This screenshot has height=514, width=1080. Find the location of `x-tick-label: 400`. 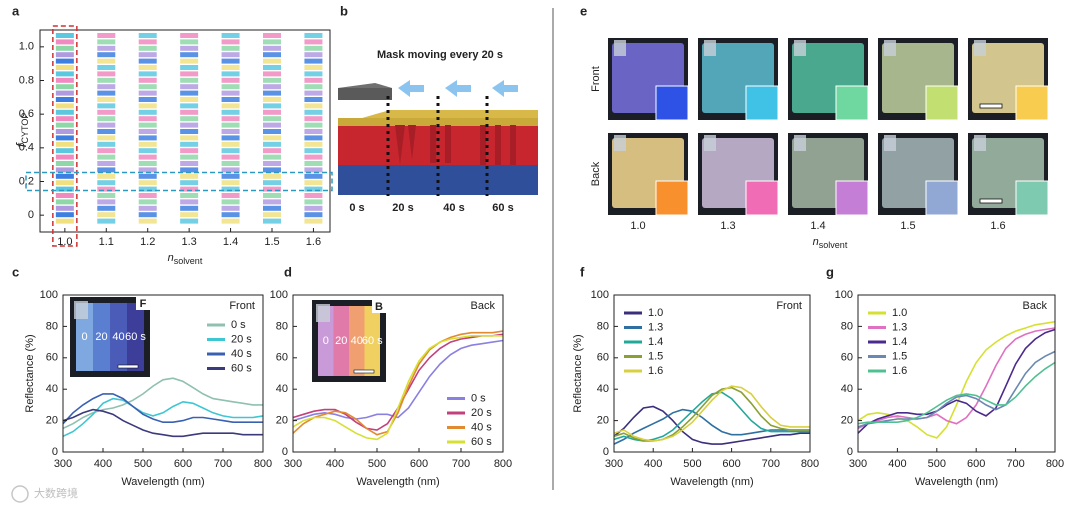

x-tick-label: 400 is located at coordinates (335, 464).